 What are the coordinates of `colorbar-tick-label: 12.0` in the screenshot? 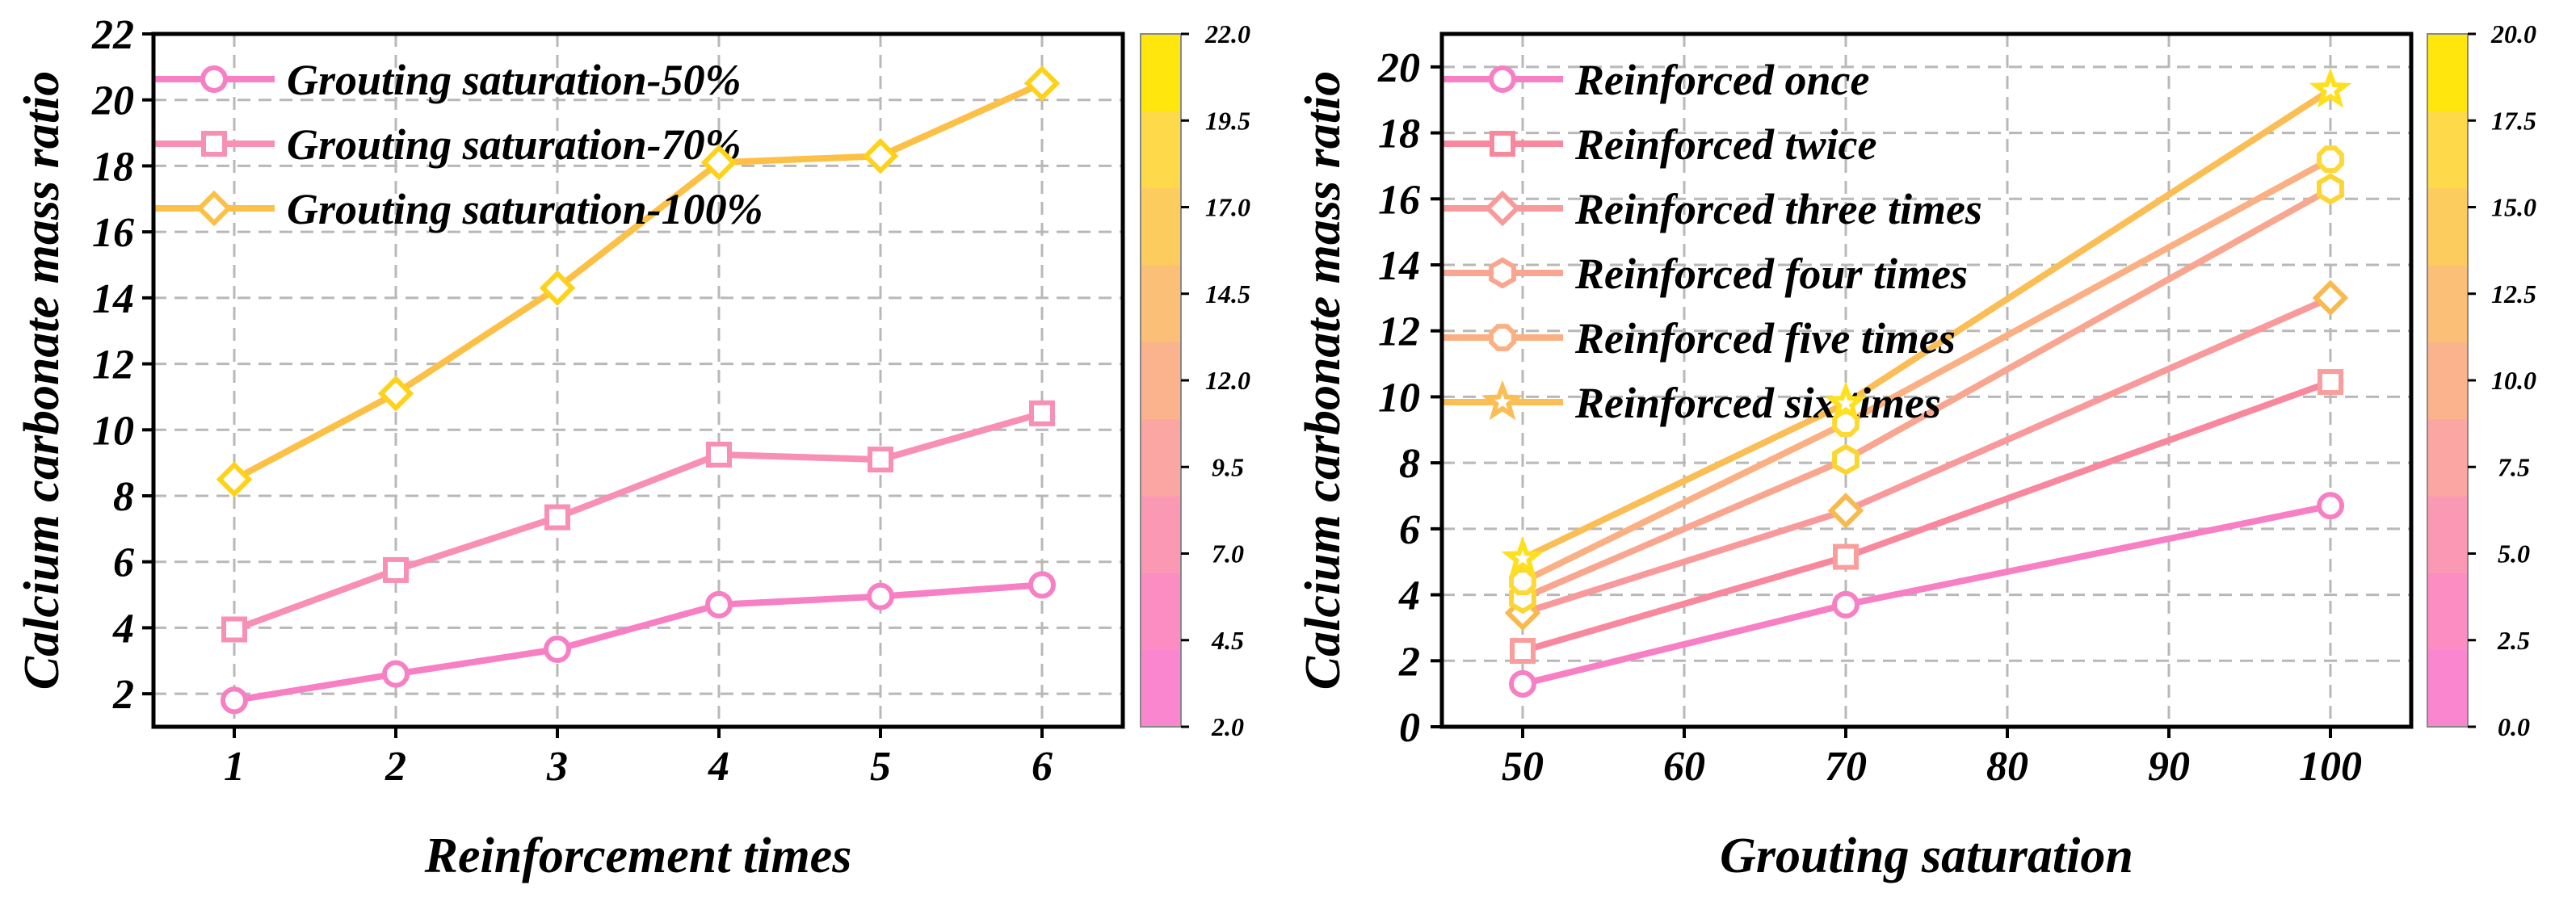 It's located at (1227, 380).